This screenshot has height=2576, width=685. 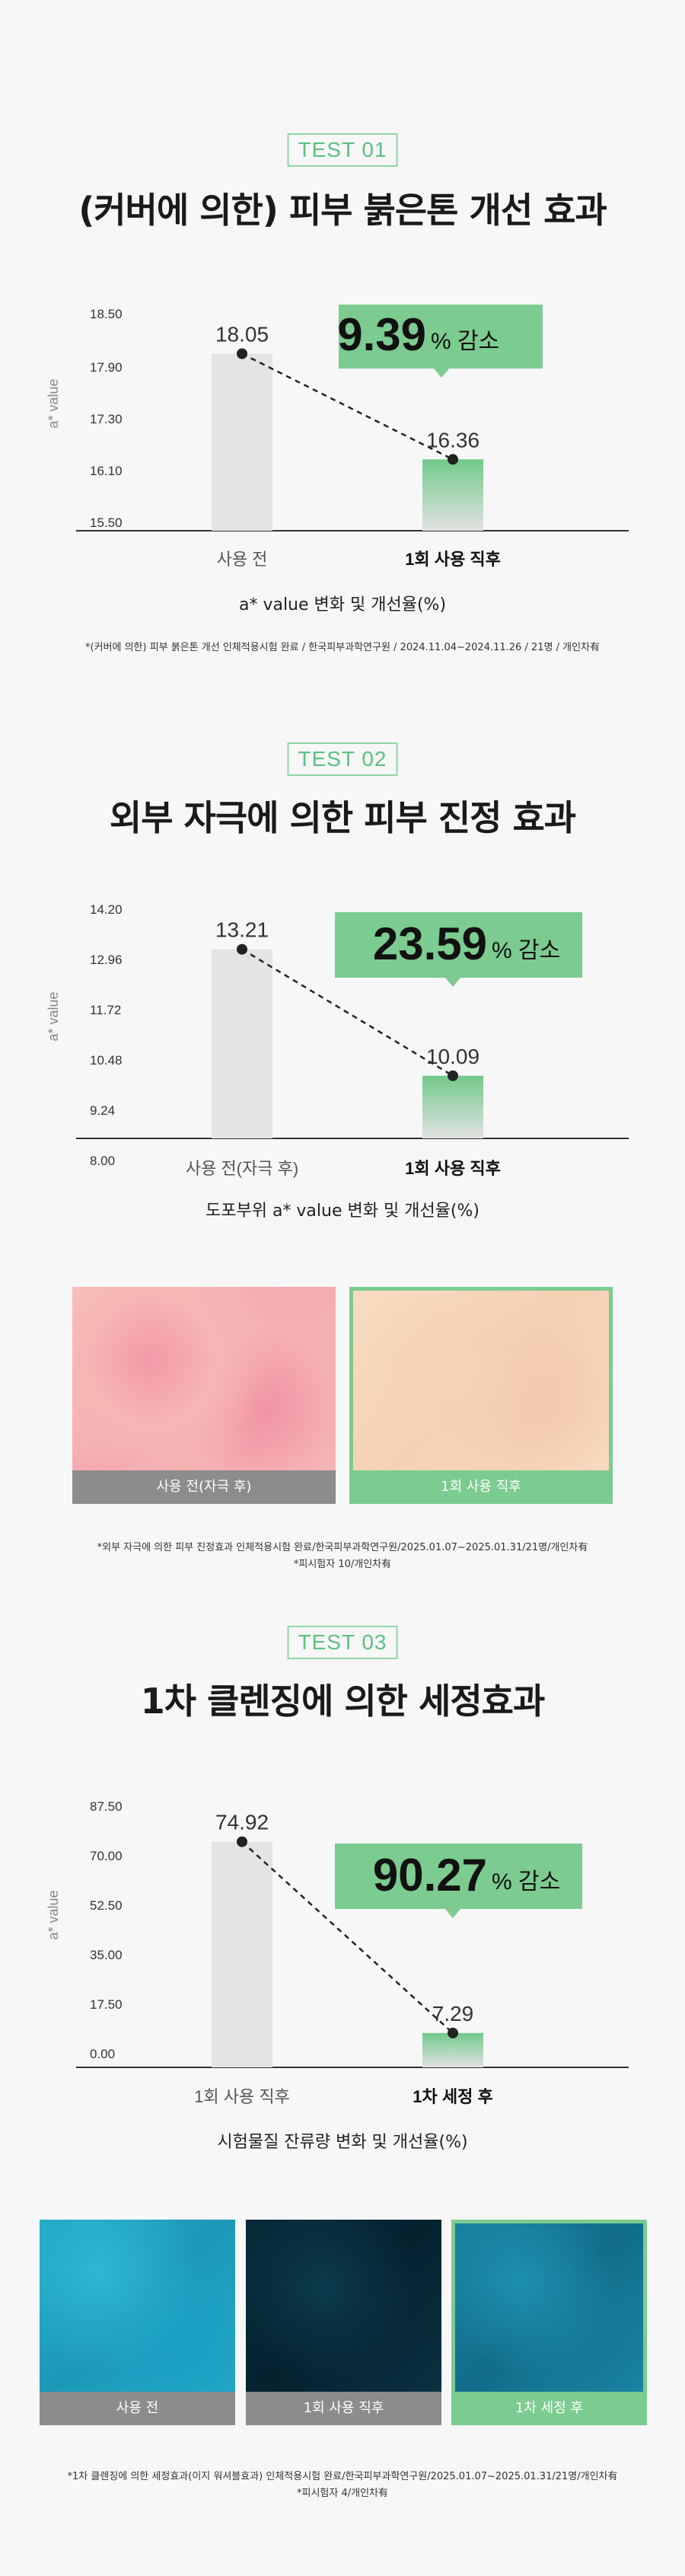 What do you see at coordinates (342, 1564) in the screenshot?
I see `footnote-line: *피시험자 10/개인차有` at bounding box center [342, 1564].